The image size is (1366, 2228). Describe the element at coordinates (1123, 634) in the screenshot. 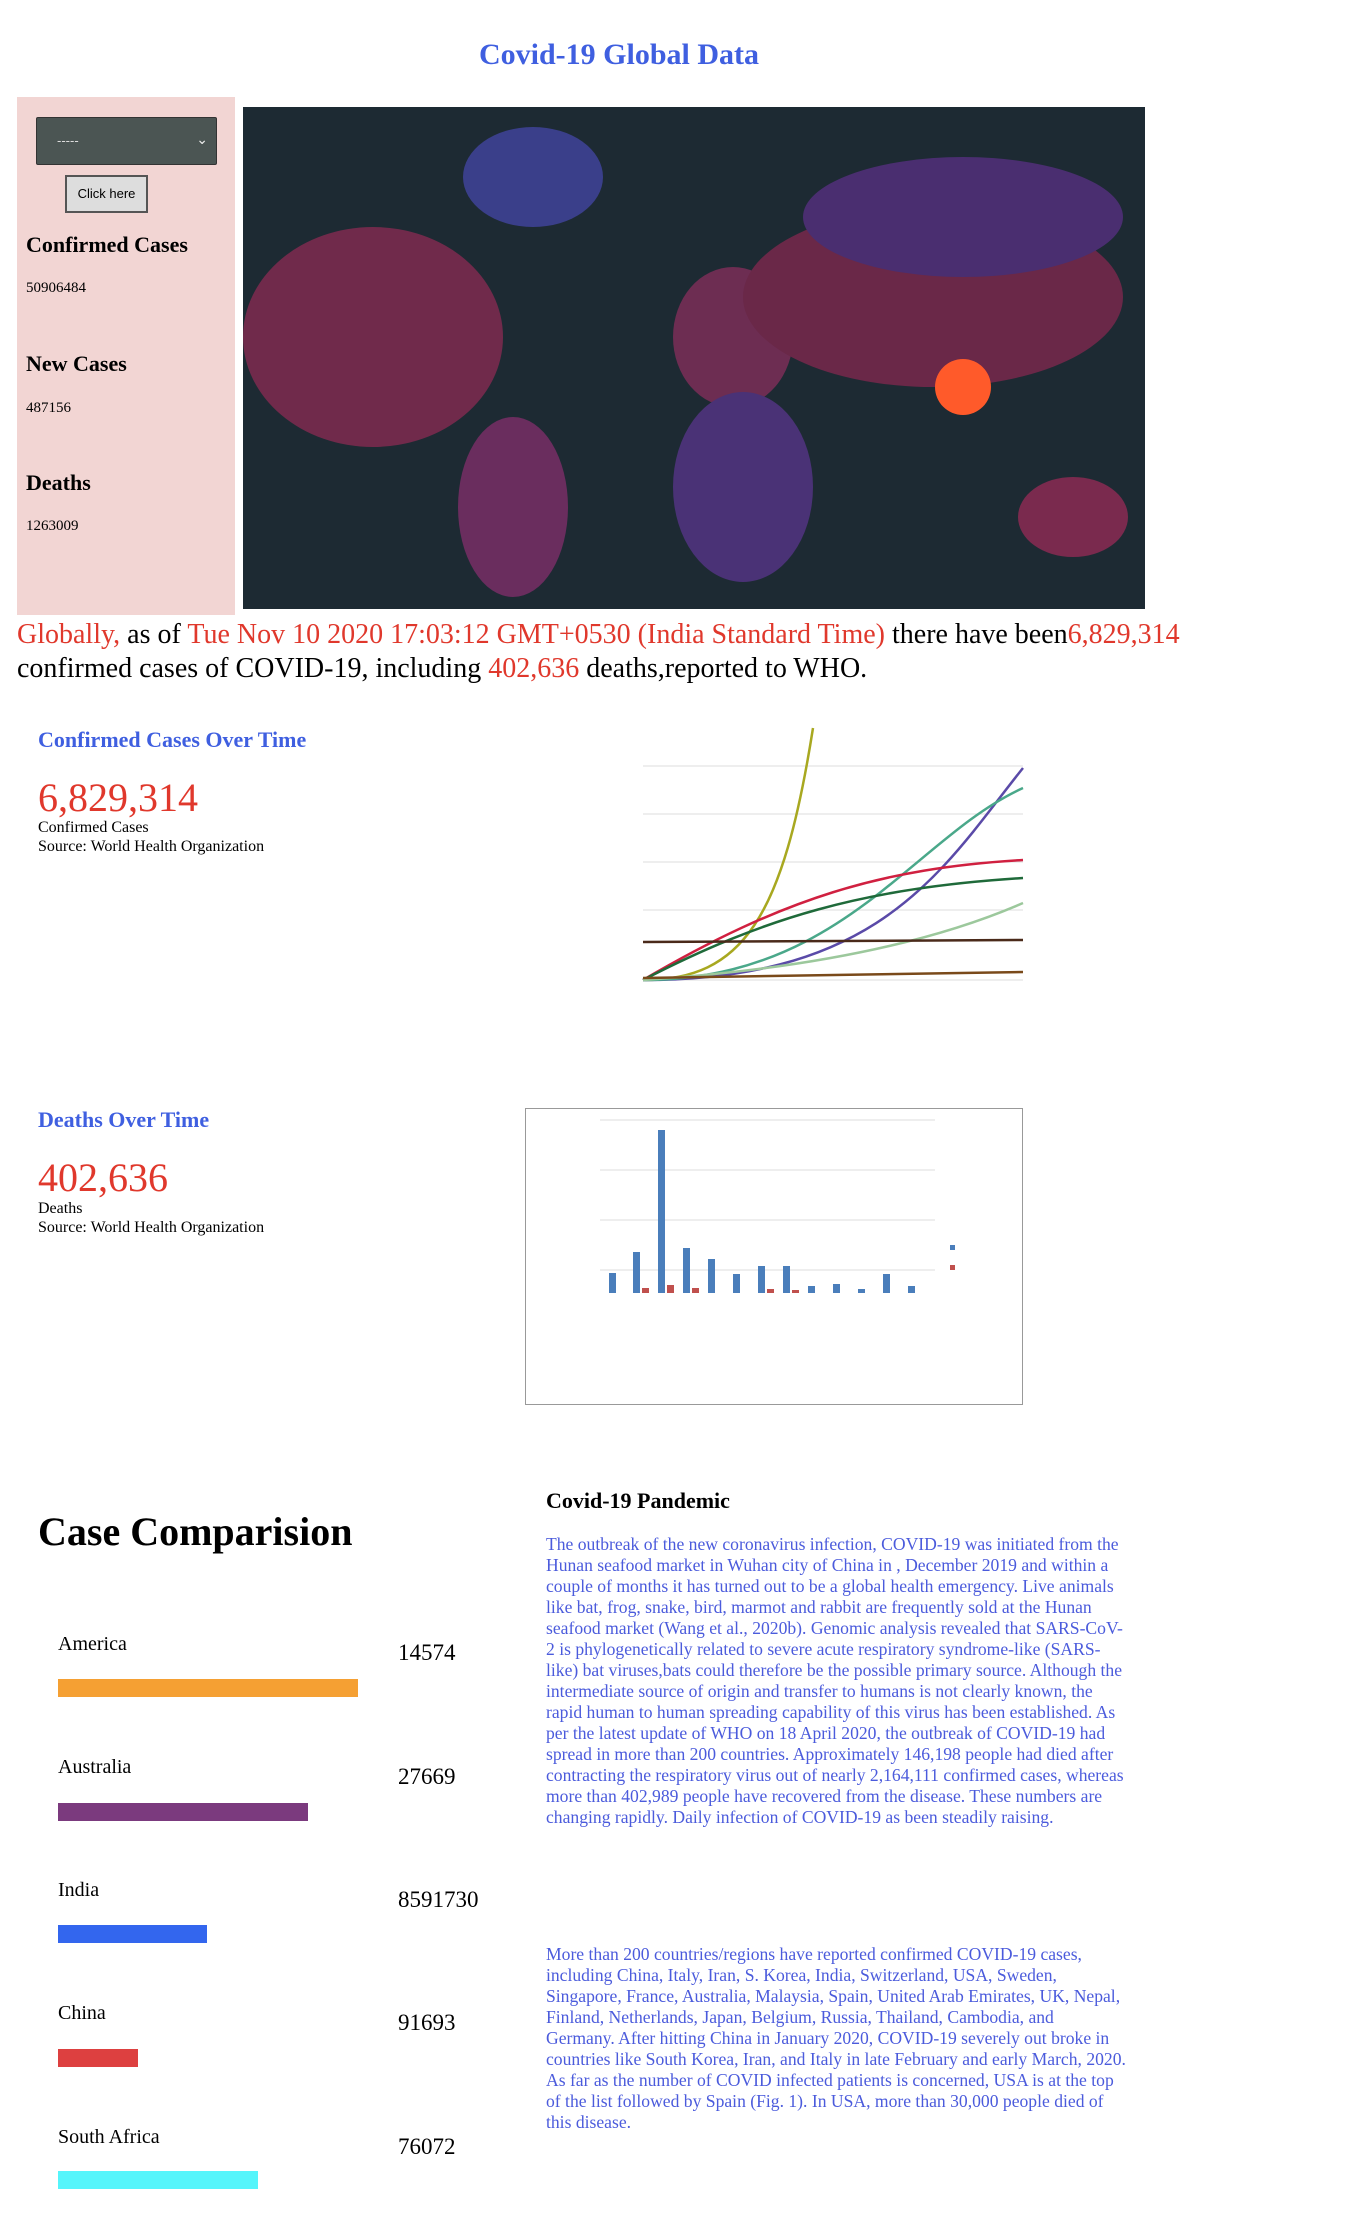

I see `summary-part: 6,829,314` at that location.